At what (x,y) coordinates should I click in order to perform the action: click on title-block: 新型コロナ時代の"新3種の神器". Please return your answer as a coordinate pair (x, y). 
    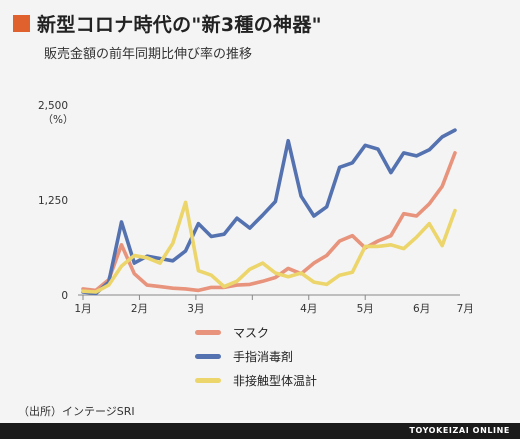
    Looking at the image, I should click on (167, 23).